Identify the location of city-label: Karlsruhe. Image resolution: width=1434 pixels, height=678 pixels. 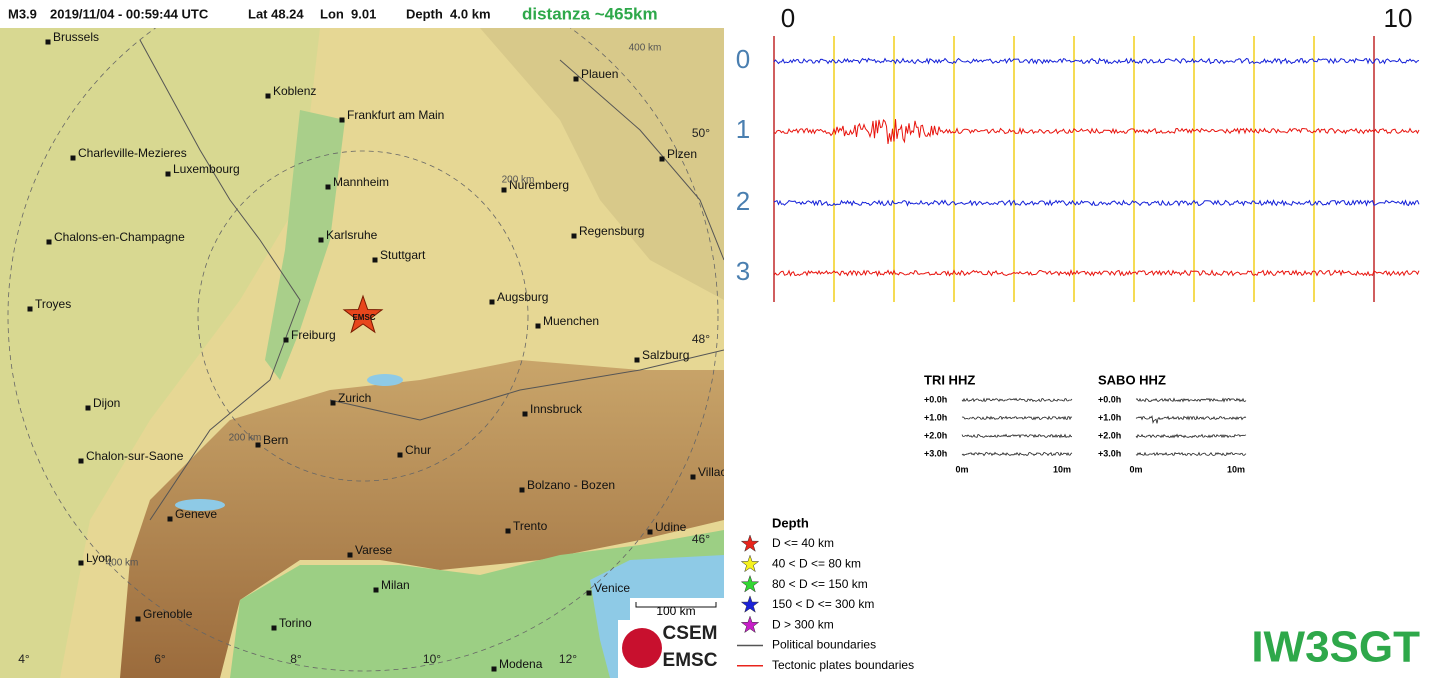
(352, 235).